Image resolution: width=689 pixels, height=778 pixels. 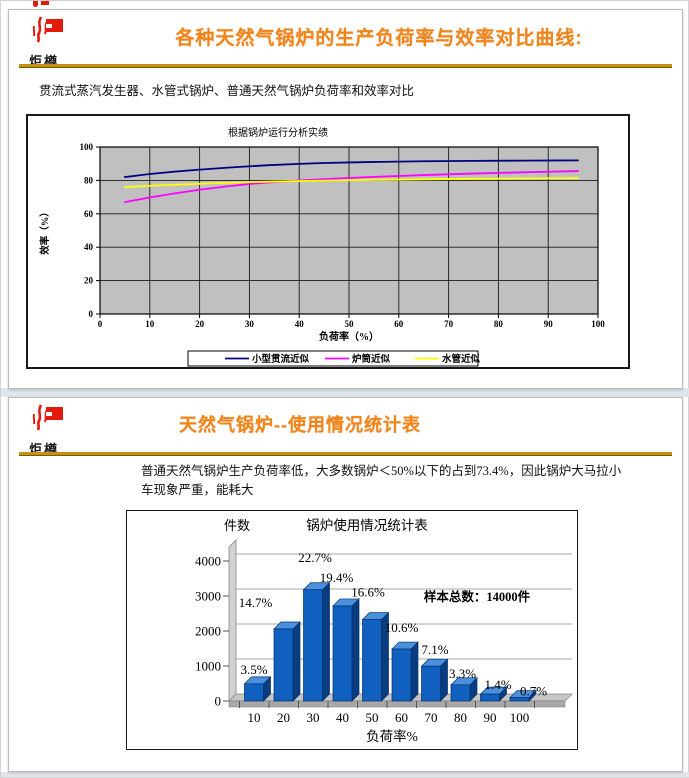 I want to click on y-tick-label: 20, so click(x=89, y=281).